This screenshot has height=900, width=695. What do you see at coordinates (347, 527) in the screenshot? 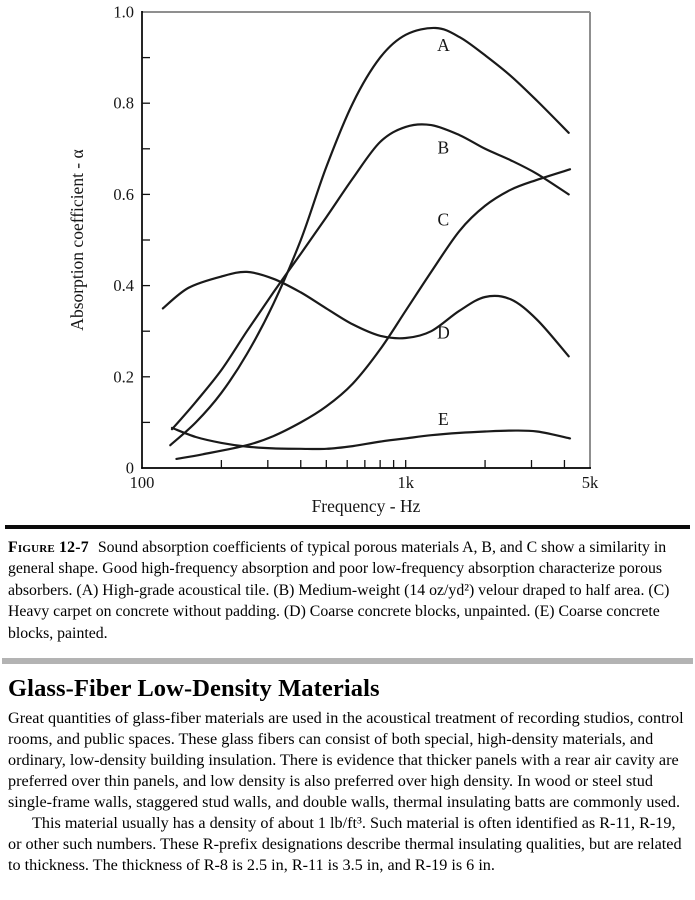
I see `caption-top-rule` at bounding box center [347, 527].